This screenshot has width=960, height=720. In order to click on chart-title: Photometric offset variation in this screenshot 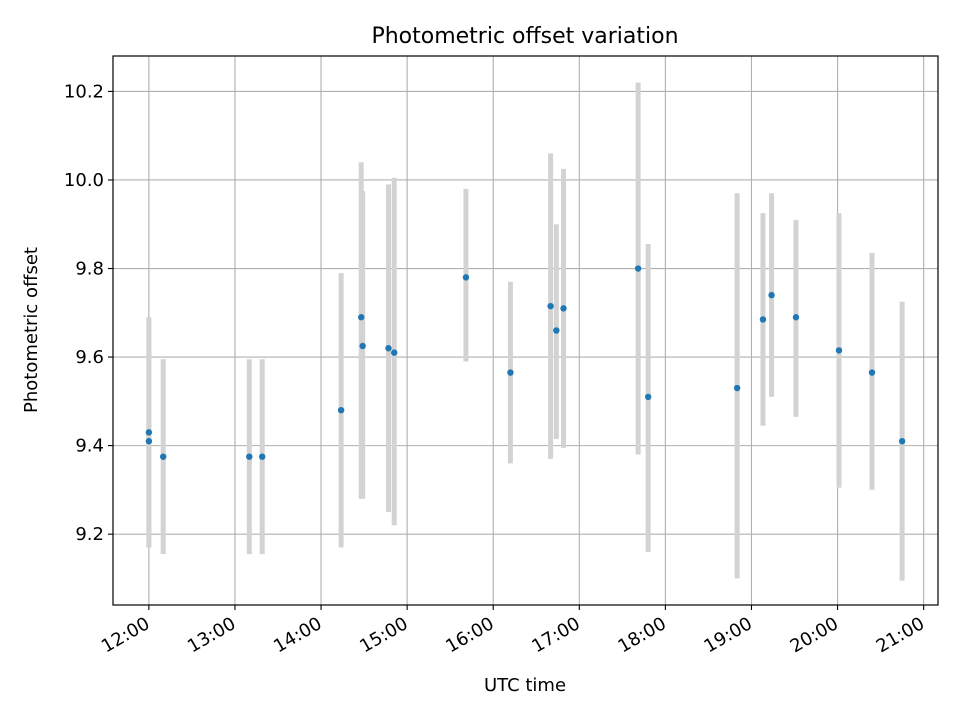, I will do `click(524, 36)`.